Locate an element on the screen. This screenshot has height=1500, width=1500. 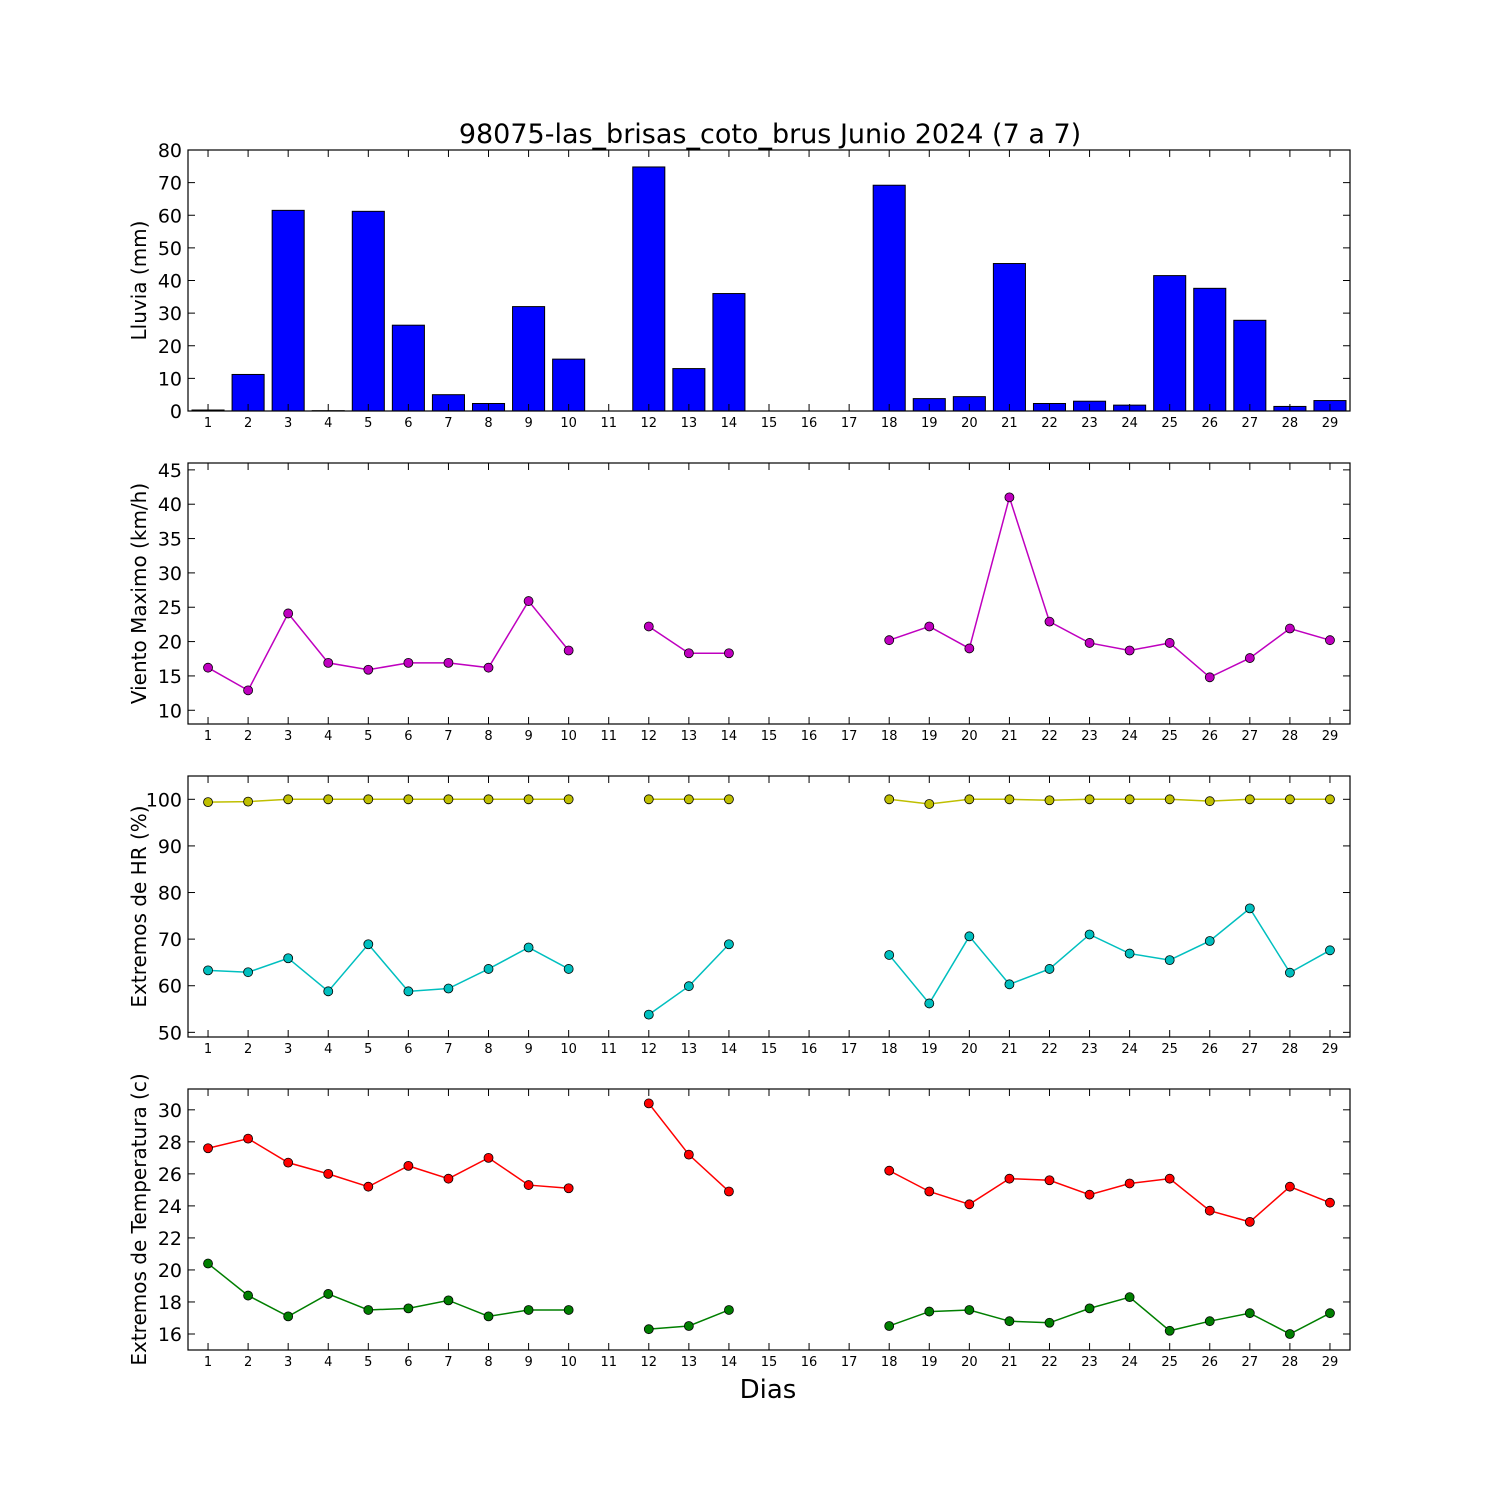
x-tick-label: 20 is located at coordinates (969, 1049).